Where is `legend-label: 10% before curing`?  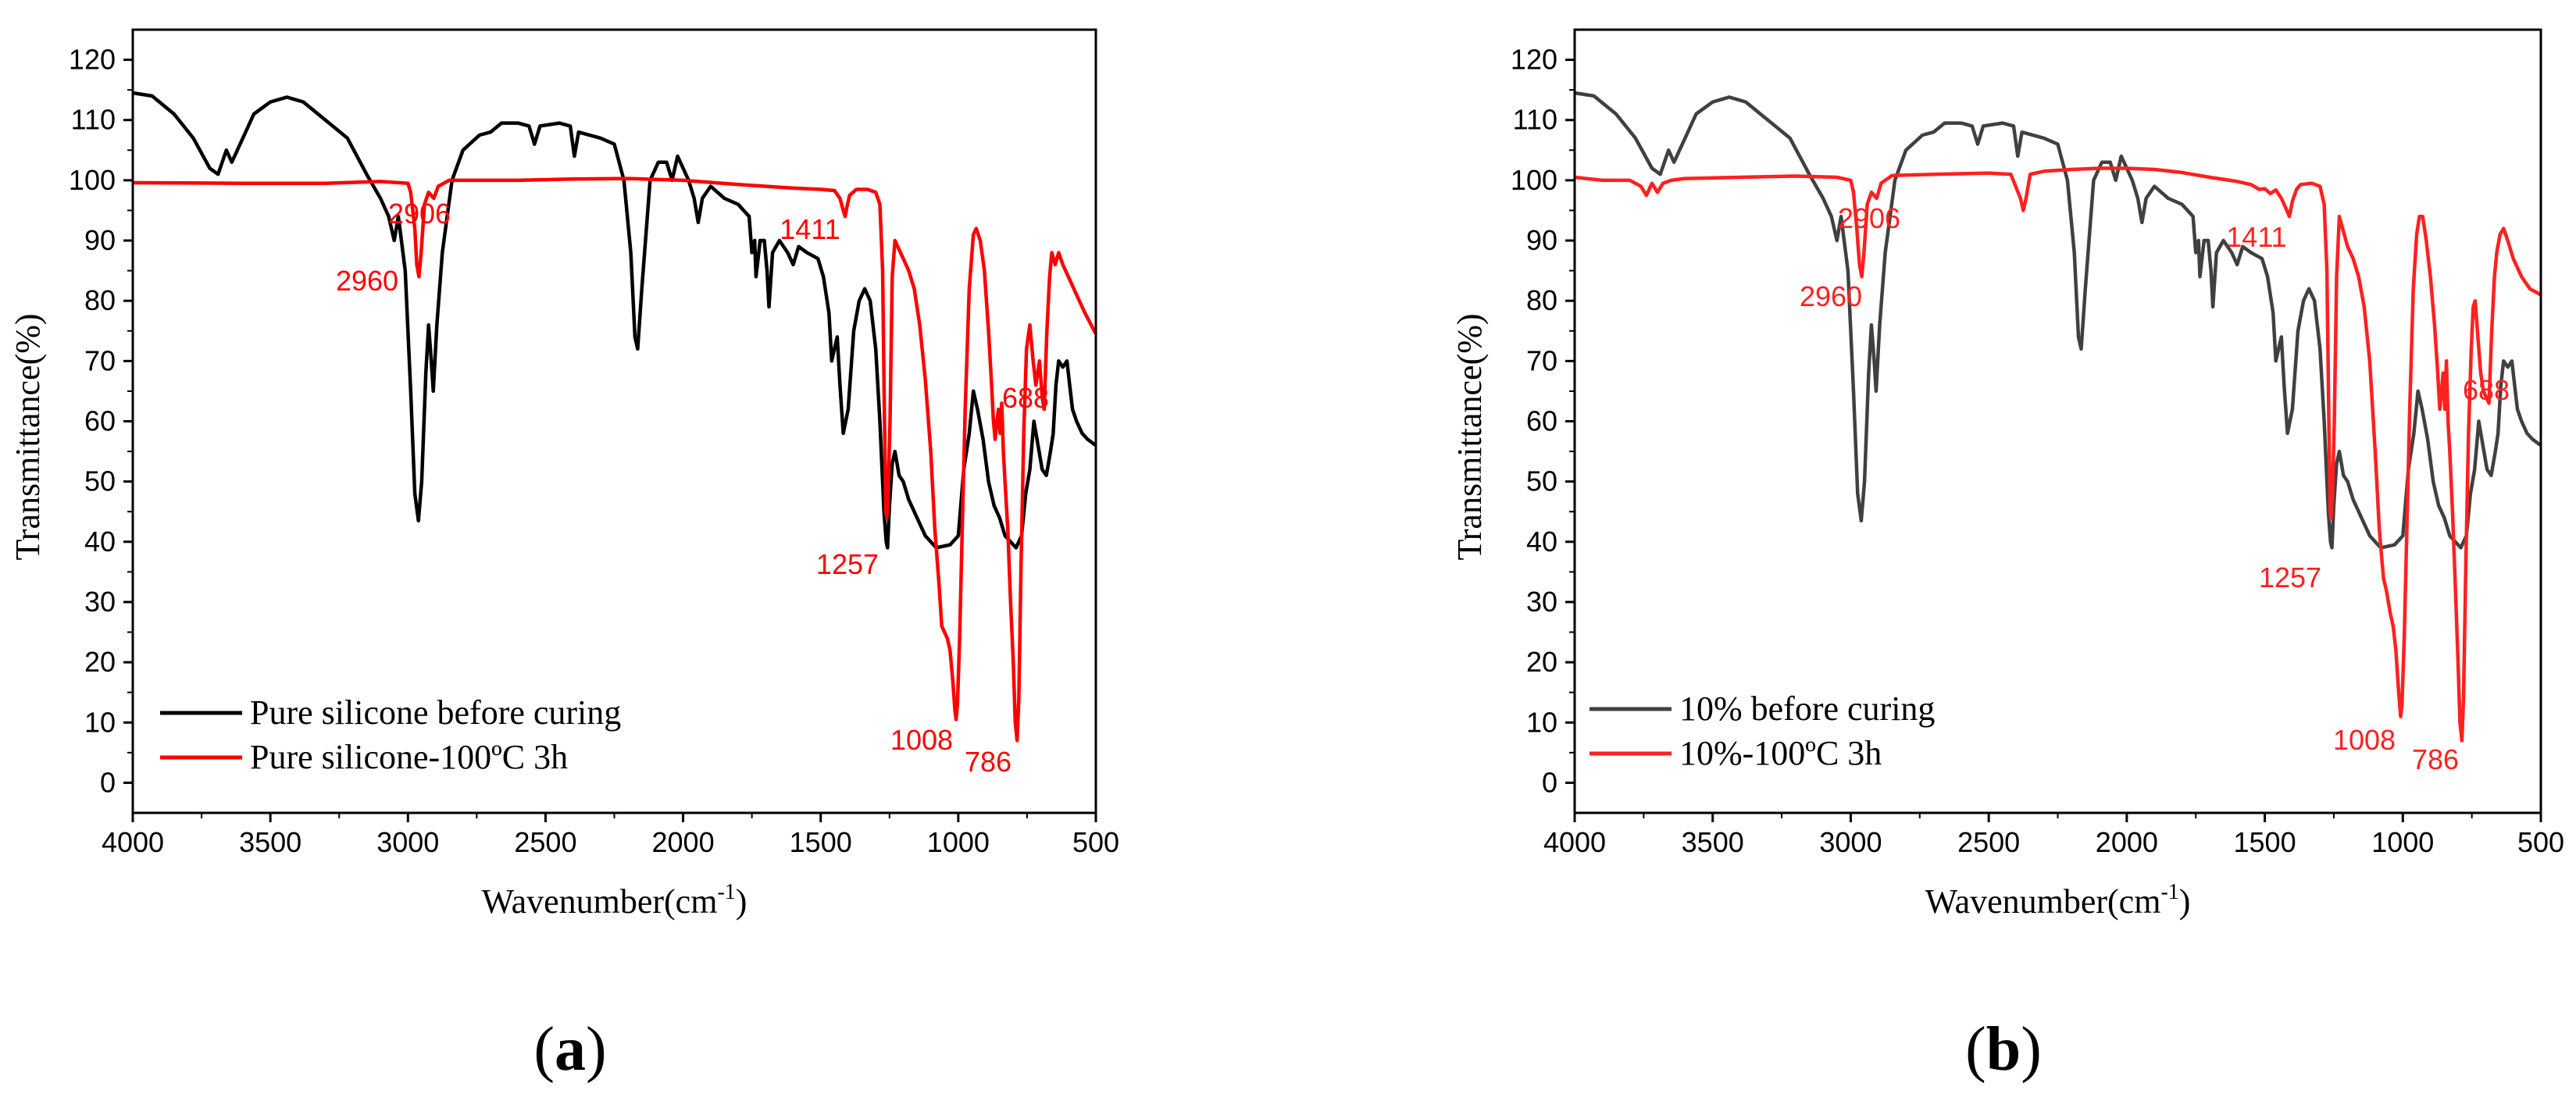
legend-label: 10% before curing is located at coordinates (1807, 709).